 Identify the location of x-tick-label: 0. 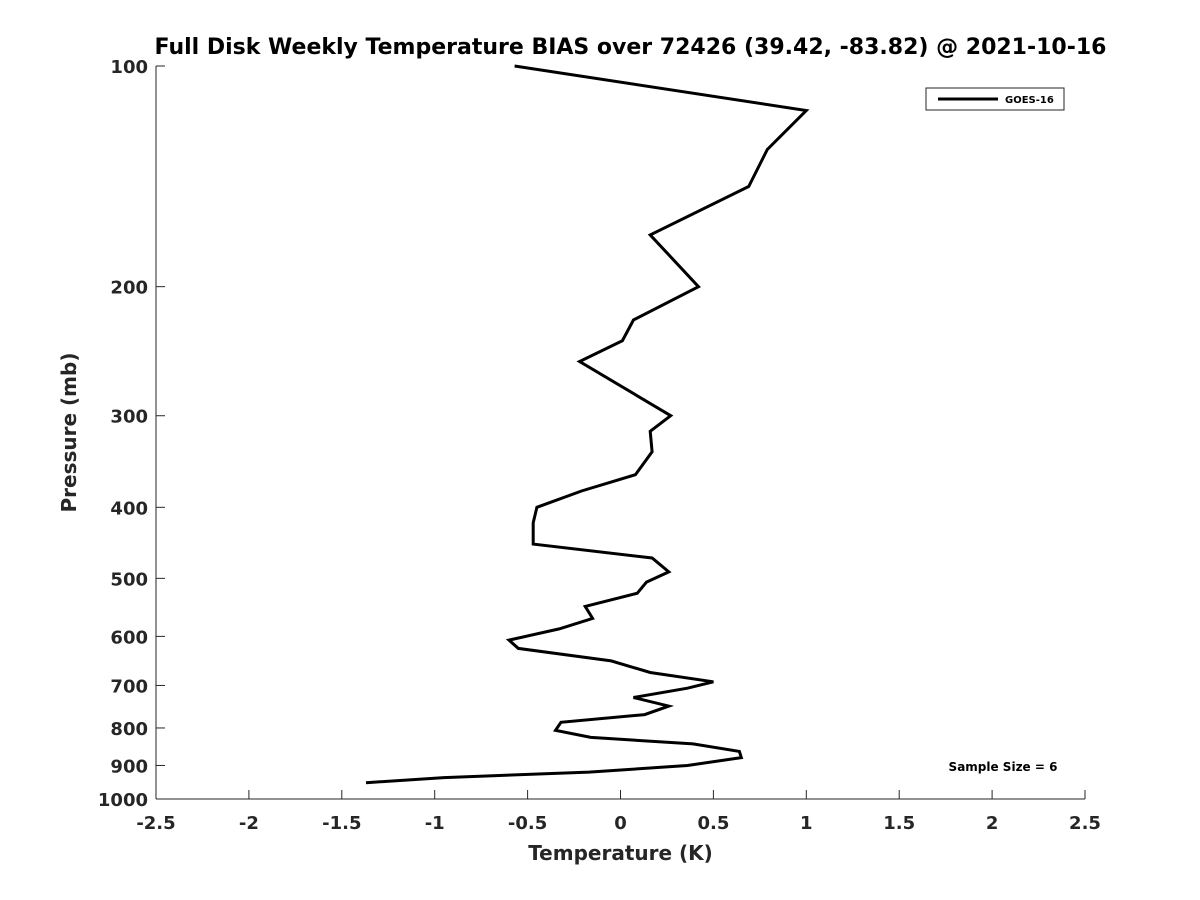
(620, 823).